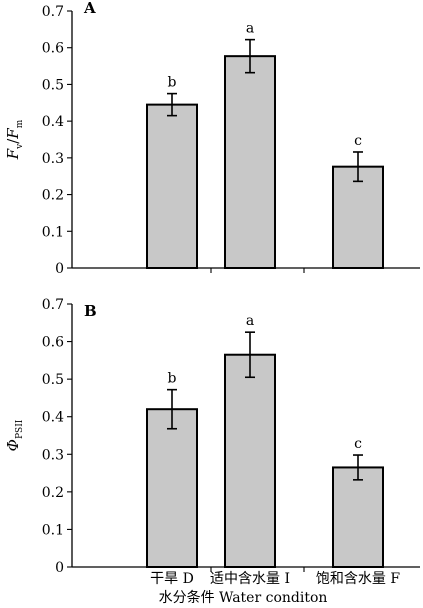  Describe the element at coordinates (243, 597) in the screenshot. I see `x-axis-title: 水分条件 Water conditon` at that location.